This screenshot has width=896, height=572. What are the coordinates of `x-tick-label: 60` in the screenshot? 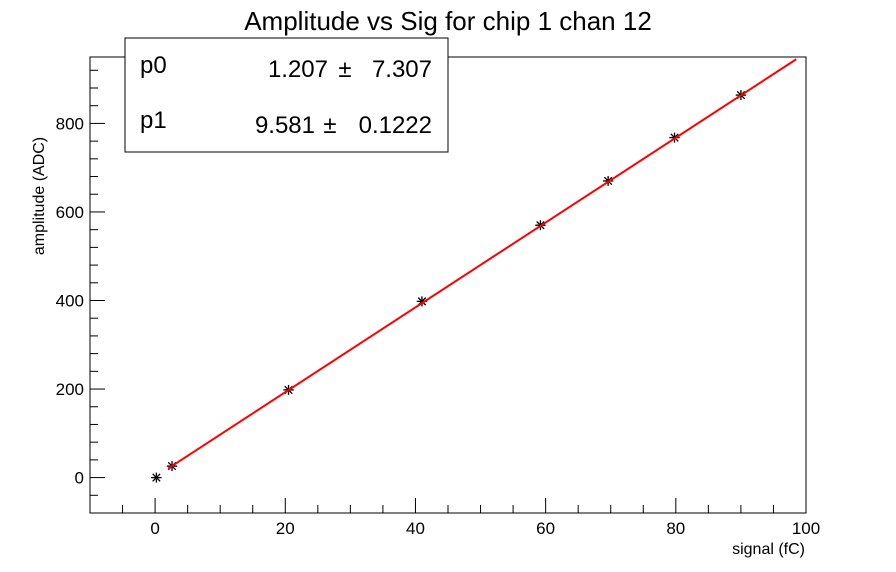 It's located at (545, 528).